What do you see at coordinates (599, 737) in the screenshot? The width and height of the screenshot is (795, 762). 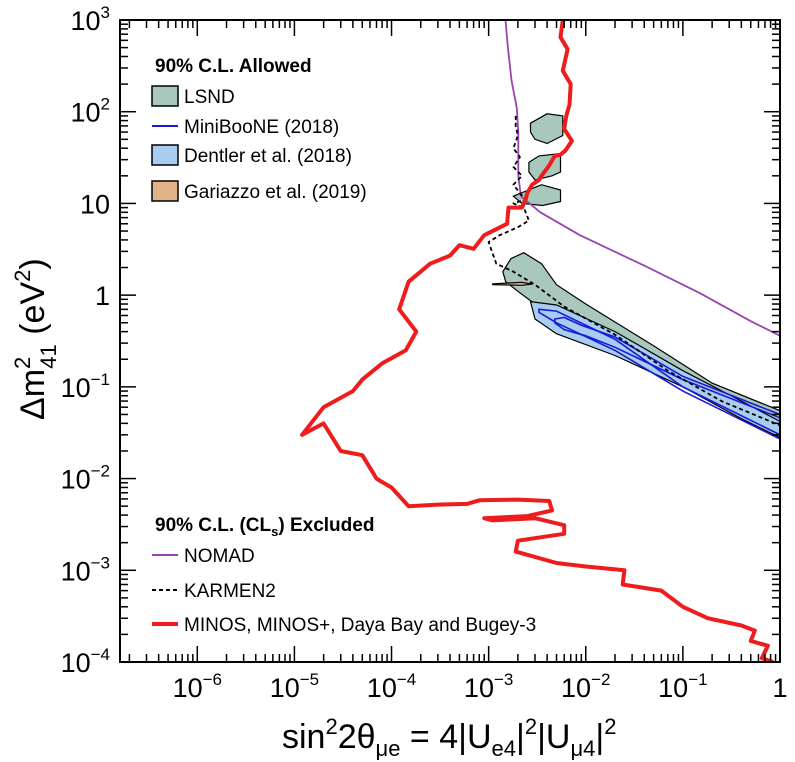 I see `x-title-bar2: |` at bounding box center [599, 737].